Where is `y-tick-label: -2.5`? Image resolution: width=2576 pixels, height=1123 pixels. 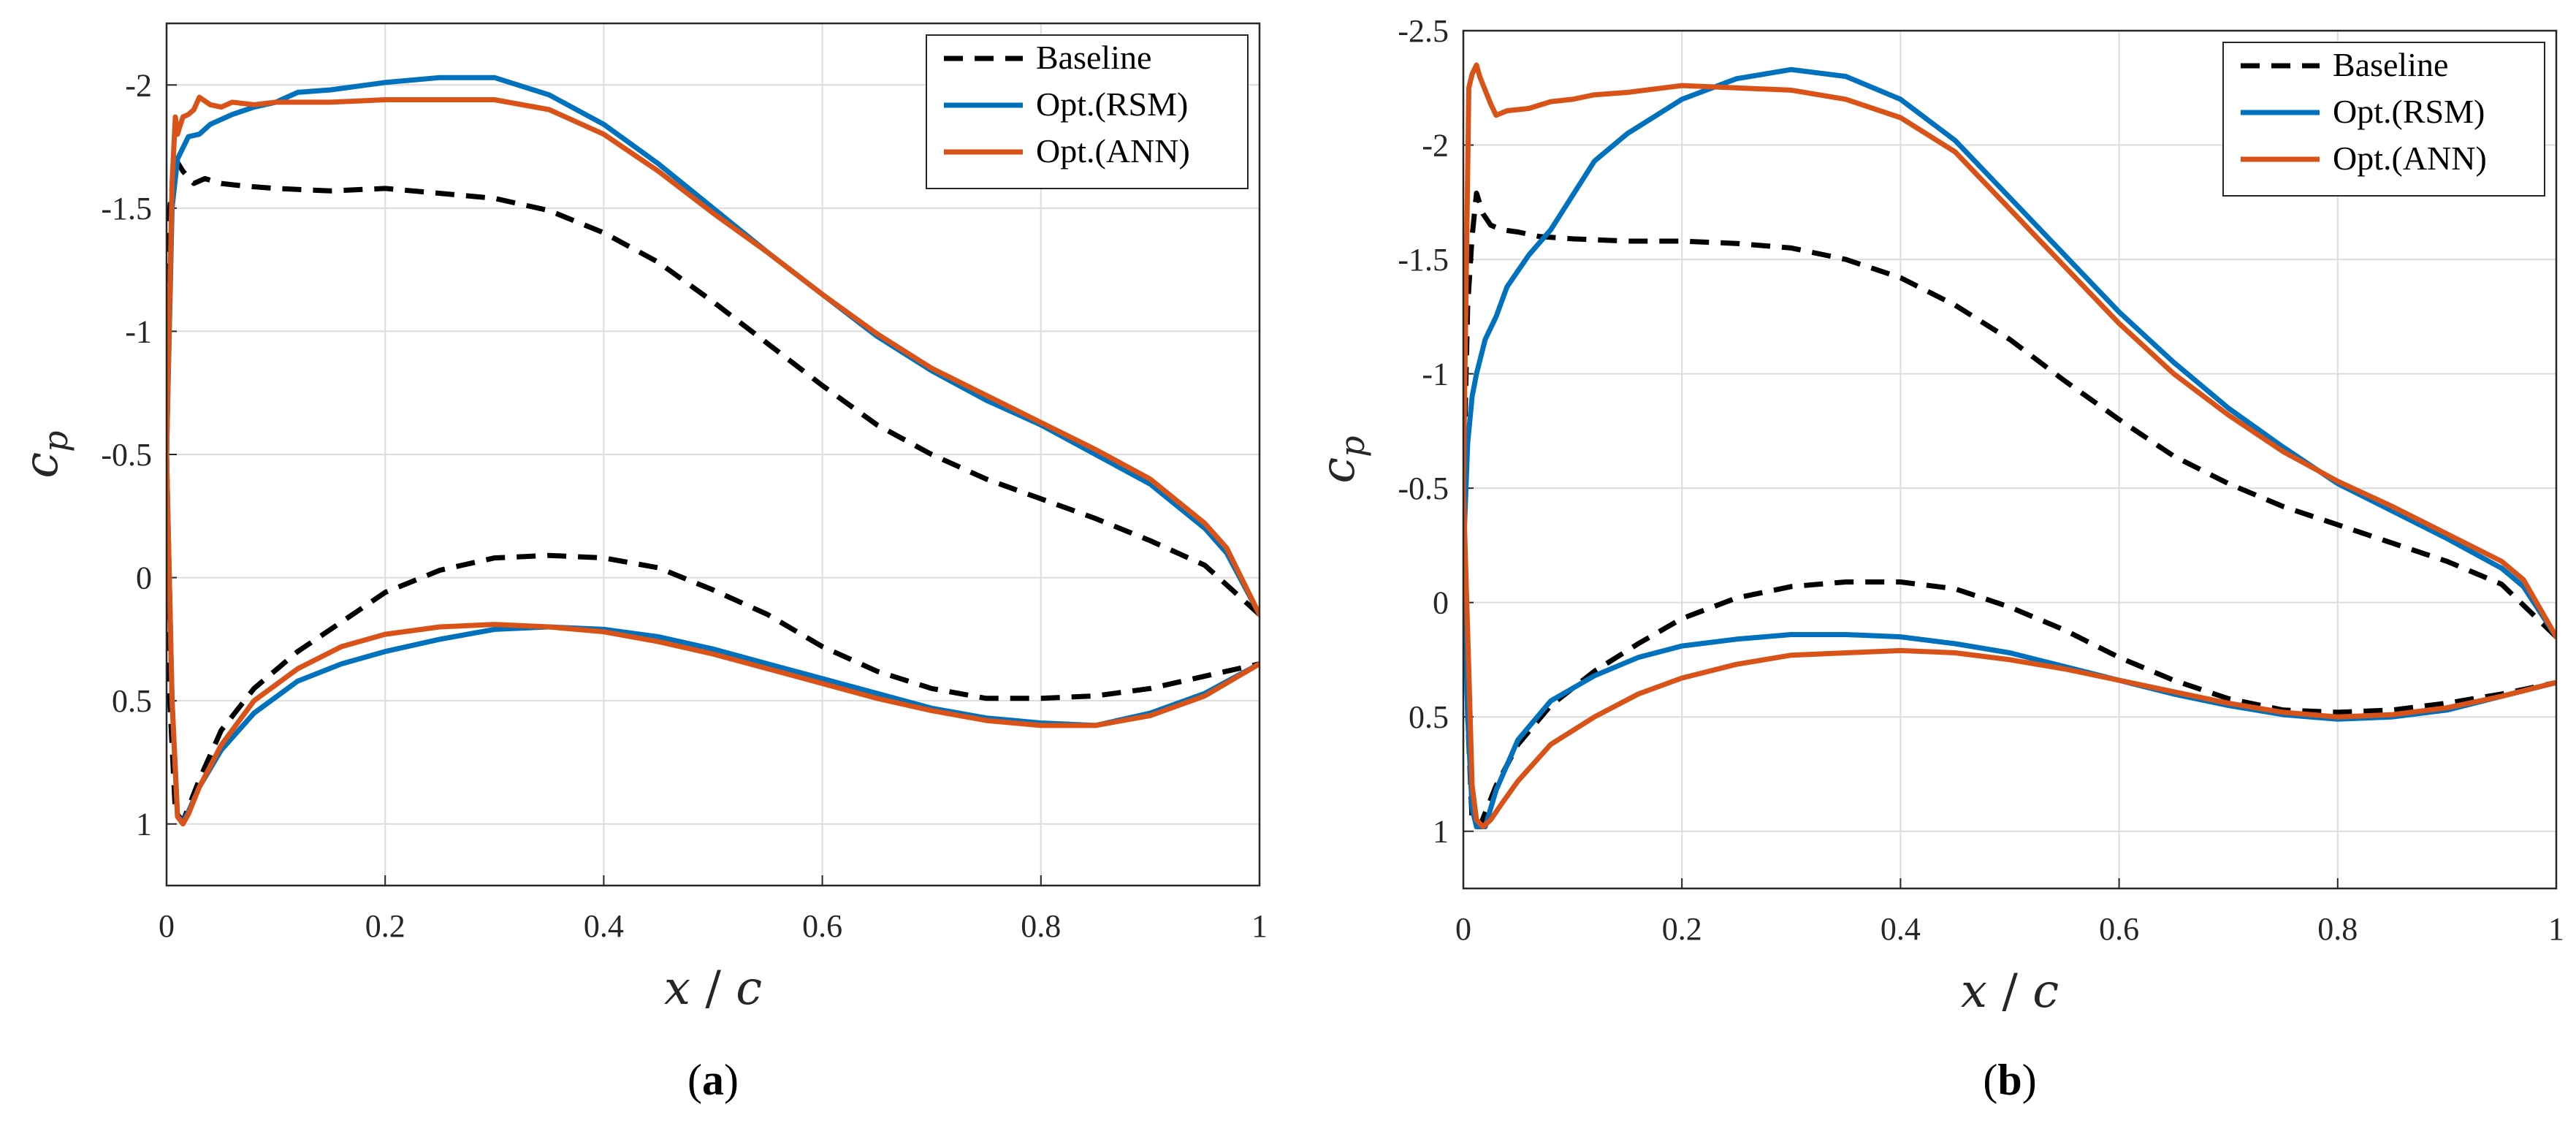 y-tick-label: -2.5 is located at coordinates (1424, 31).